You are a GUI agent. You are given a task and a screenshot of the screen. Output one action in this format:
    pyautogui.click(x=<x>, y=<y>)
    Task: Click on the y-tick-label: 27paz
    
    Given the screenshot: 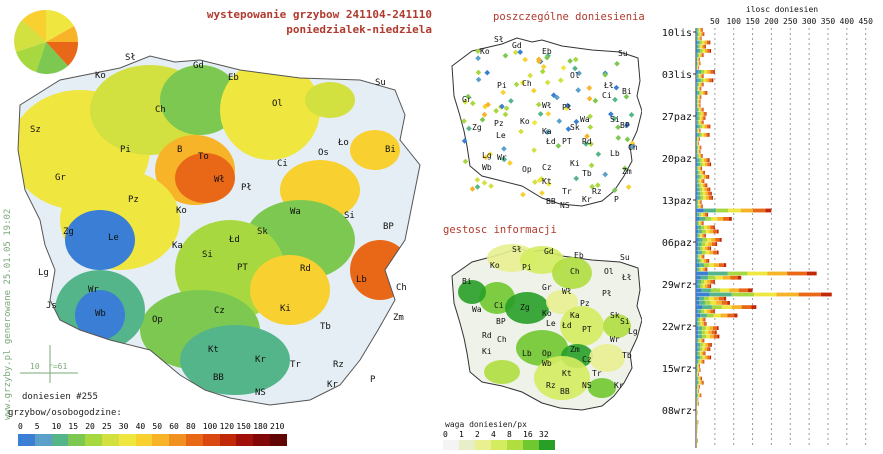 What is the action you would take?
    pyautogui.click(x=677, y=117)
    